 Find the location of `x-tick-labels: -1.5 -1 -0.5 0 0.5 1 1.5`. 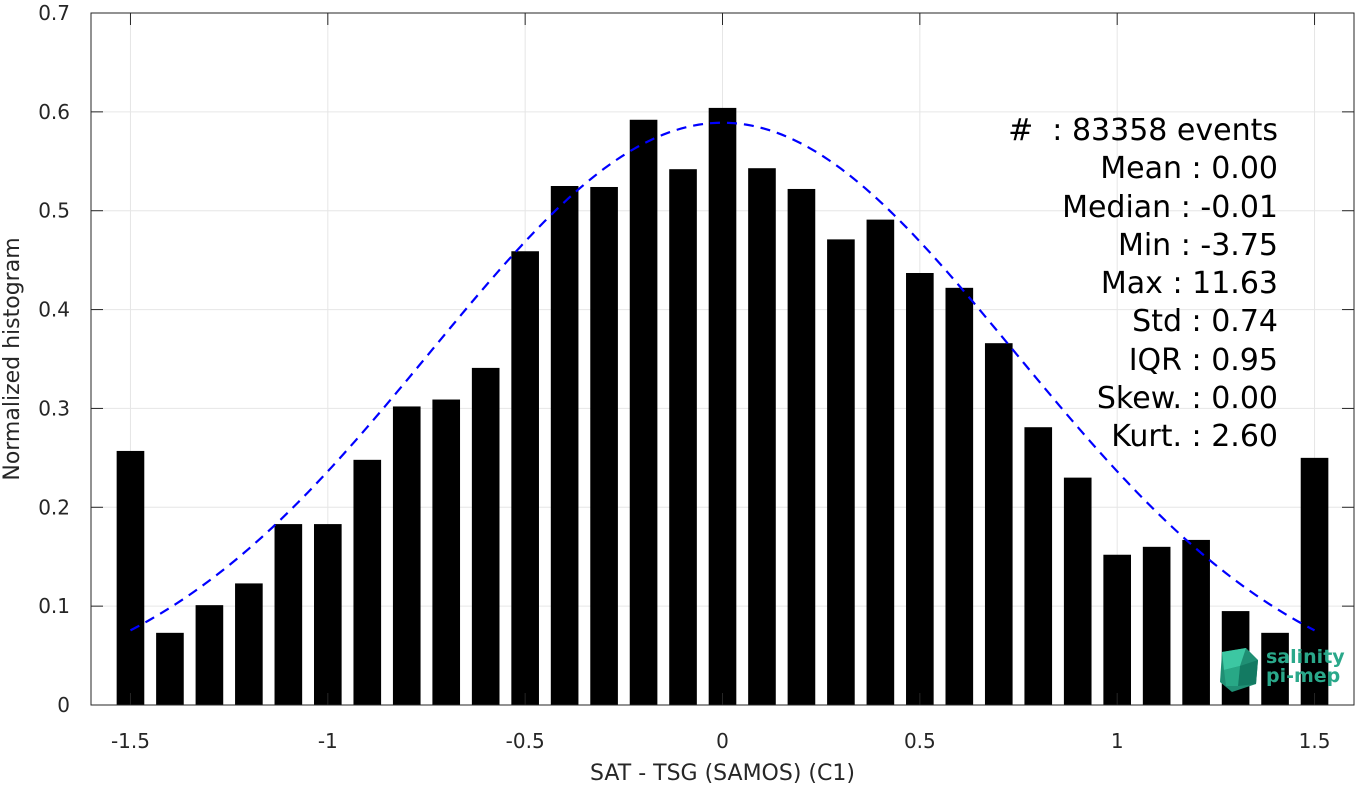

x-tick-labels: -1.5 -1 -0.5 0 0.5 1 1.5 is located at coordinates (720, 741).